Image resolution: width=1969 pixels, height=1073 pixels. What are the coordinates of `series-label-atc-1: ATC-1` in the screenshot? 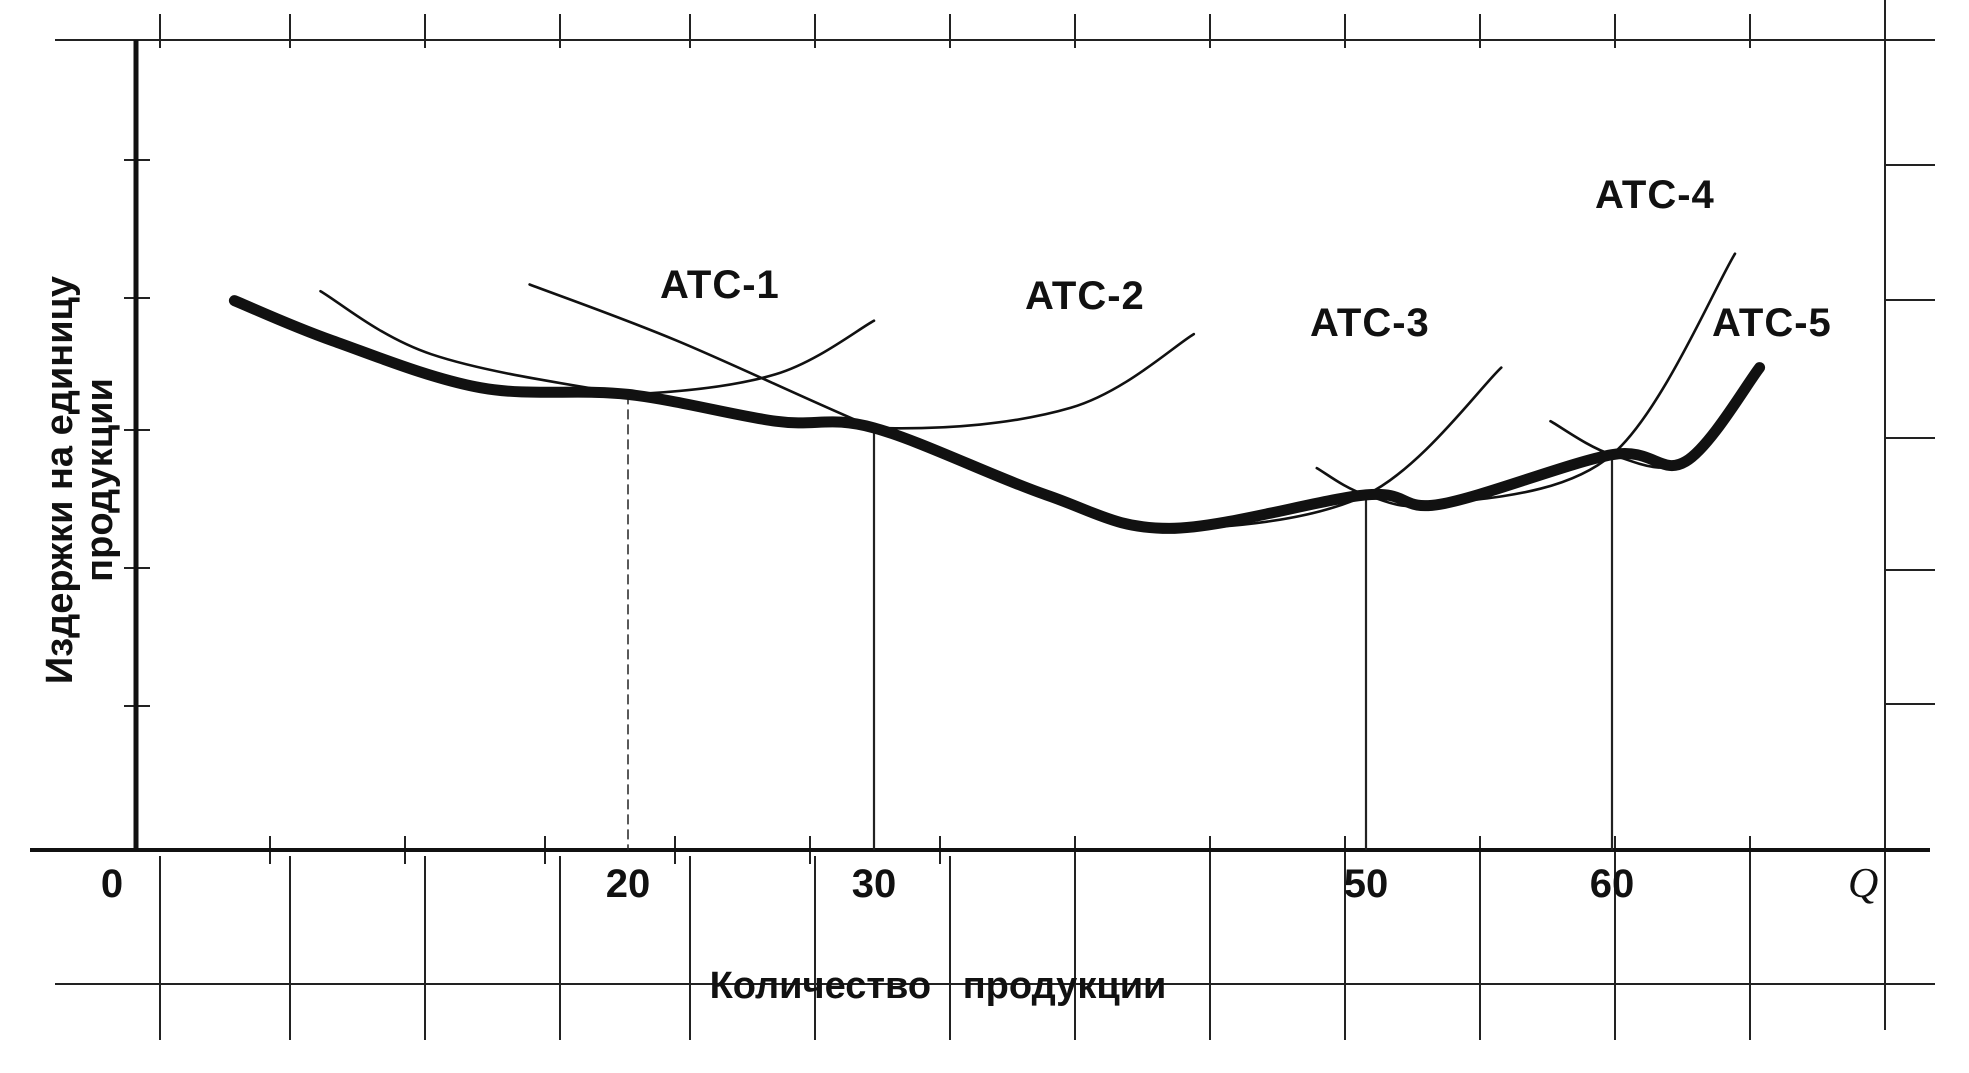 It's located at (720, 285).